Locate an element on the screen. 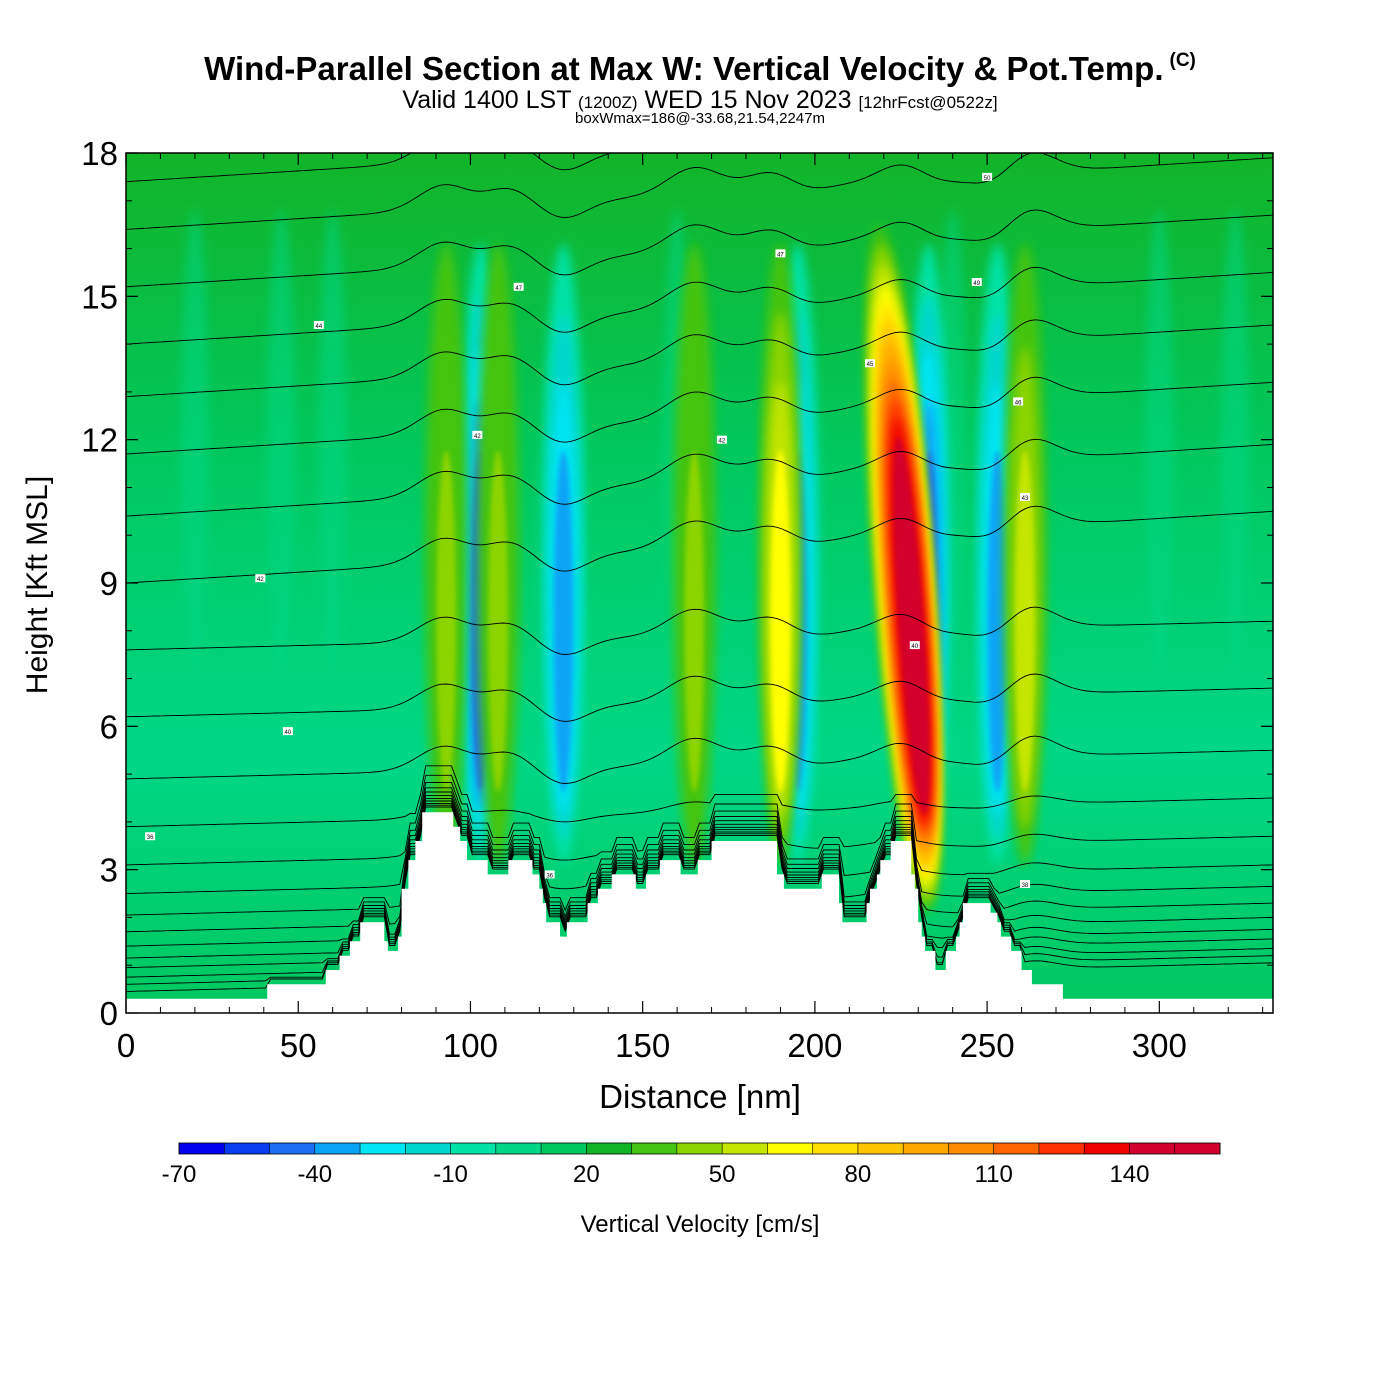  colorbar-tick-label: 20 is located at coordinates (586, 1174).